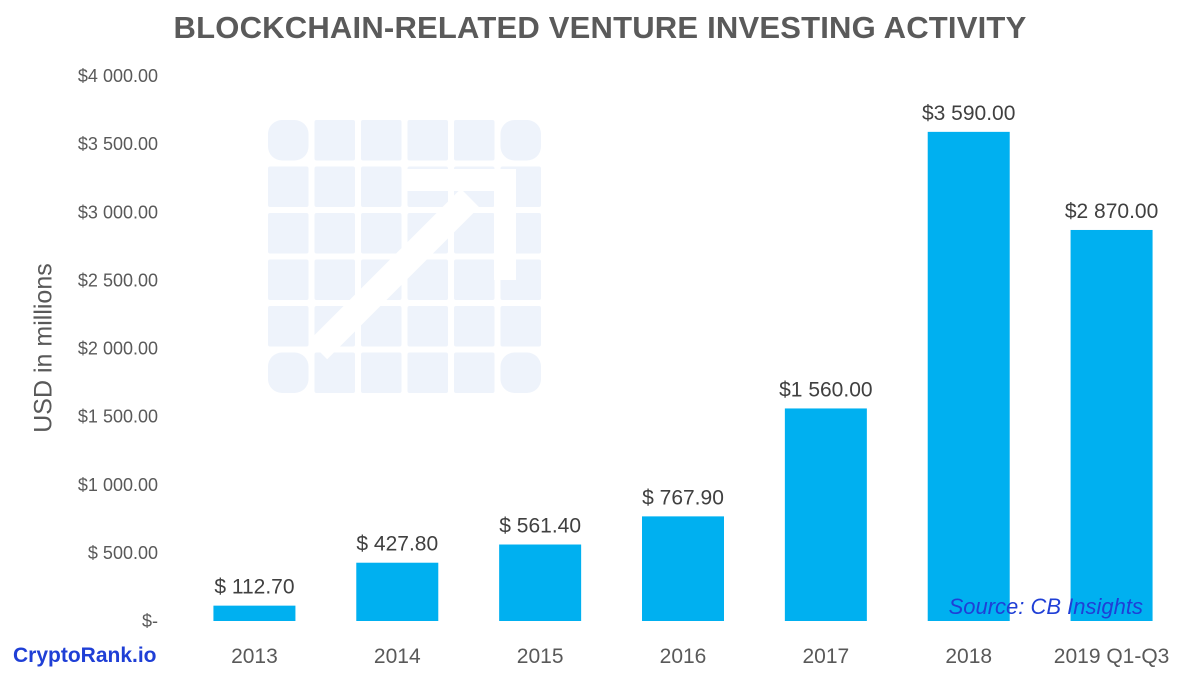 This screenshot has width=1200, height=675. I want to click on y-tick-label: $1 500.00, so click(118, 417).